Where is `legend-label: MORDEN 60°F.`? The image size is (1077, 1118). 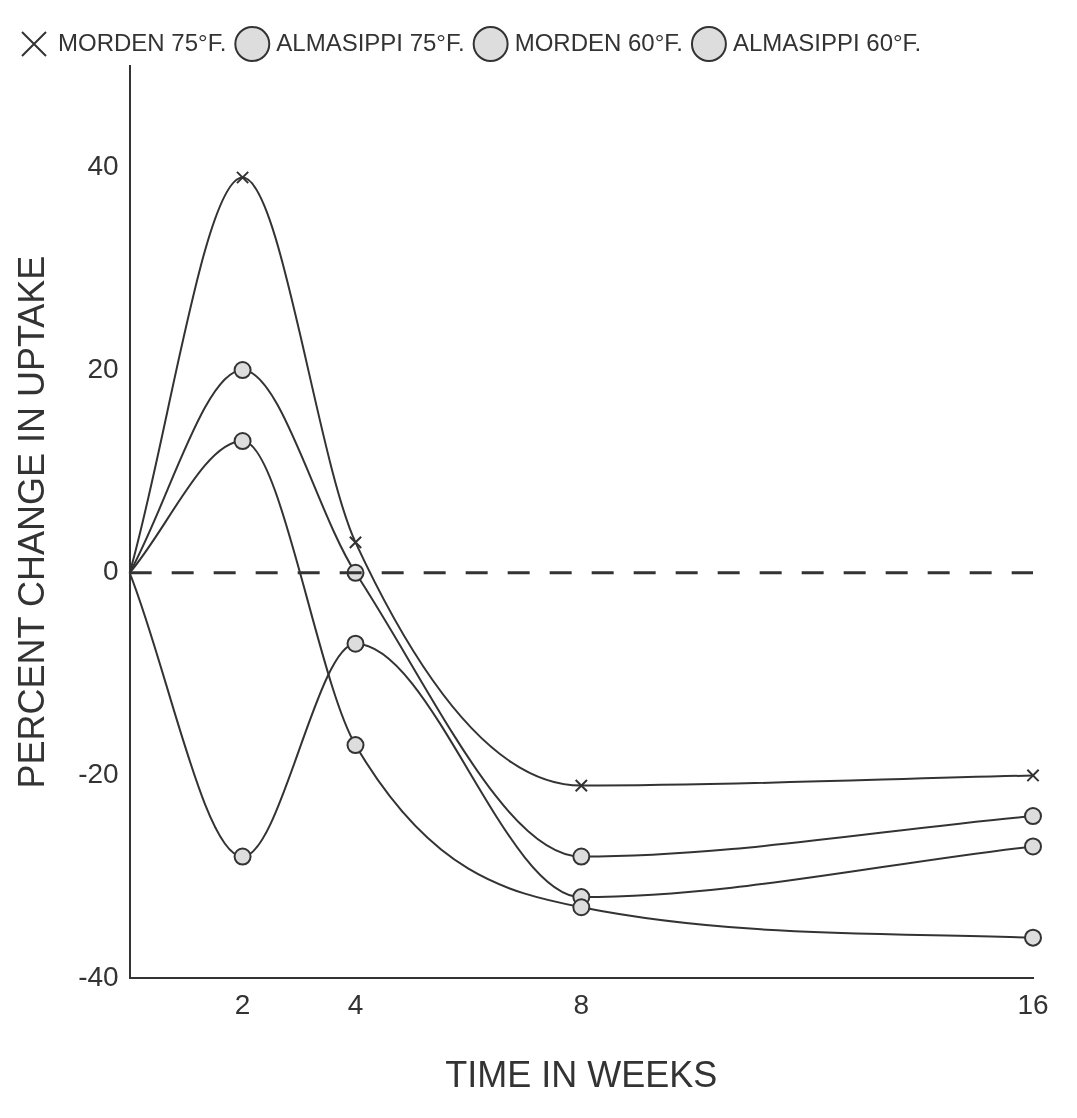
legend-label: MORDEN 60°F. is located at coordinates (598, 42).